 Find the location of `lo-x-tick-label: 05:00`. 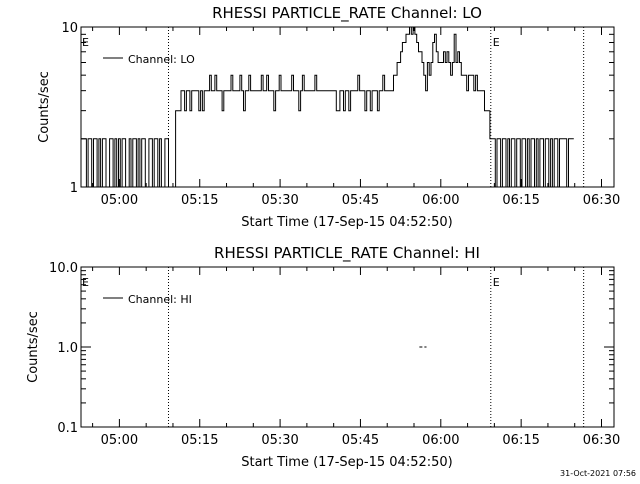

lo-x-tick-label: 05:00 is located at coordinates (119, 200).